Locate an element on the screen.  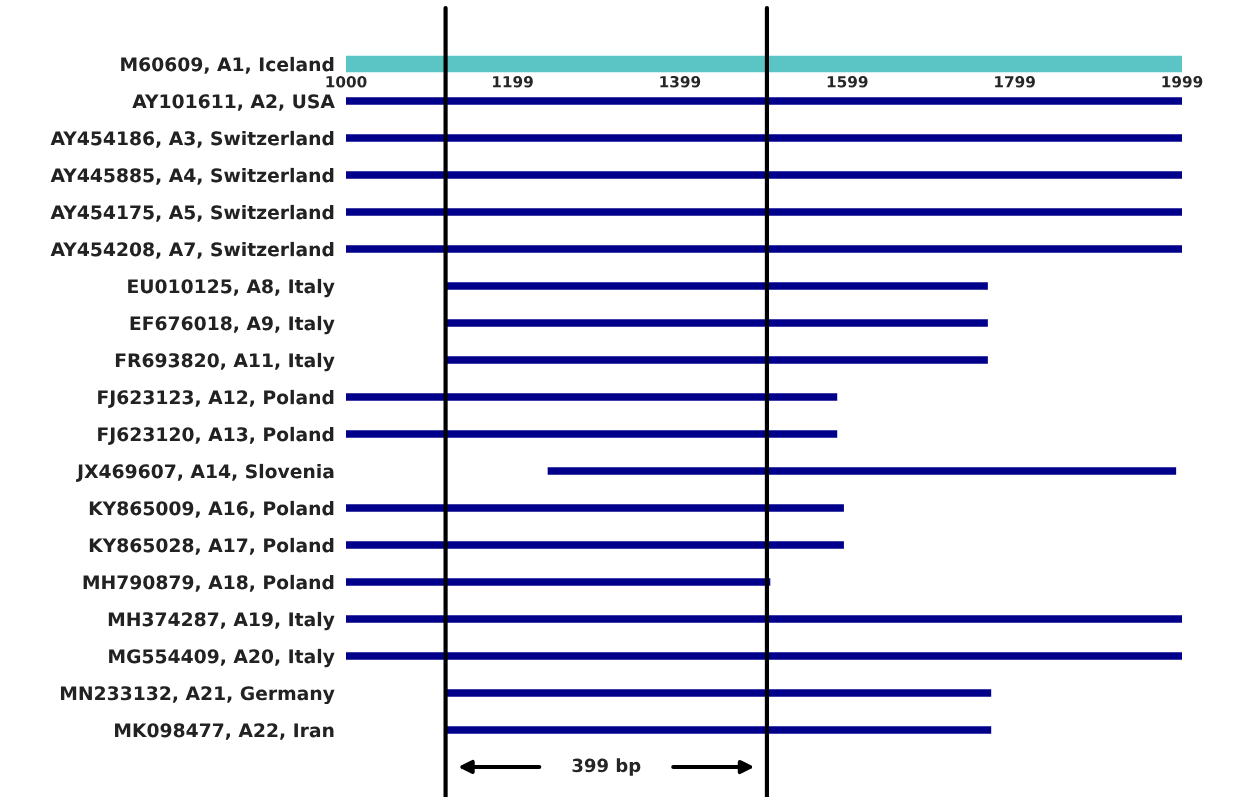
x-tick-label: 1399 is located at coordinates (680, 81).